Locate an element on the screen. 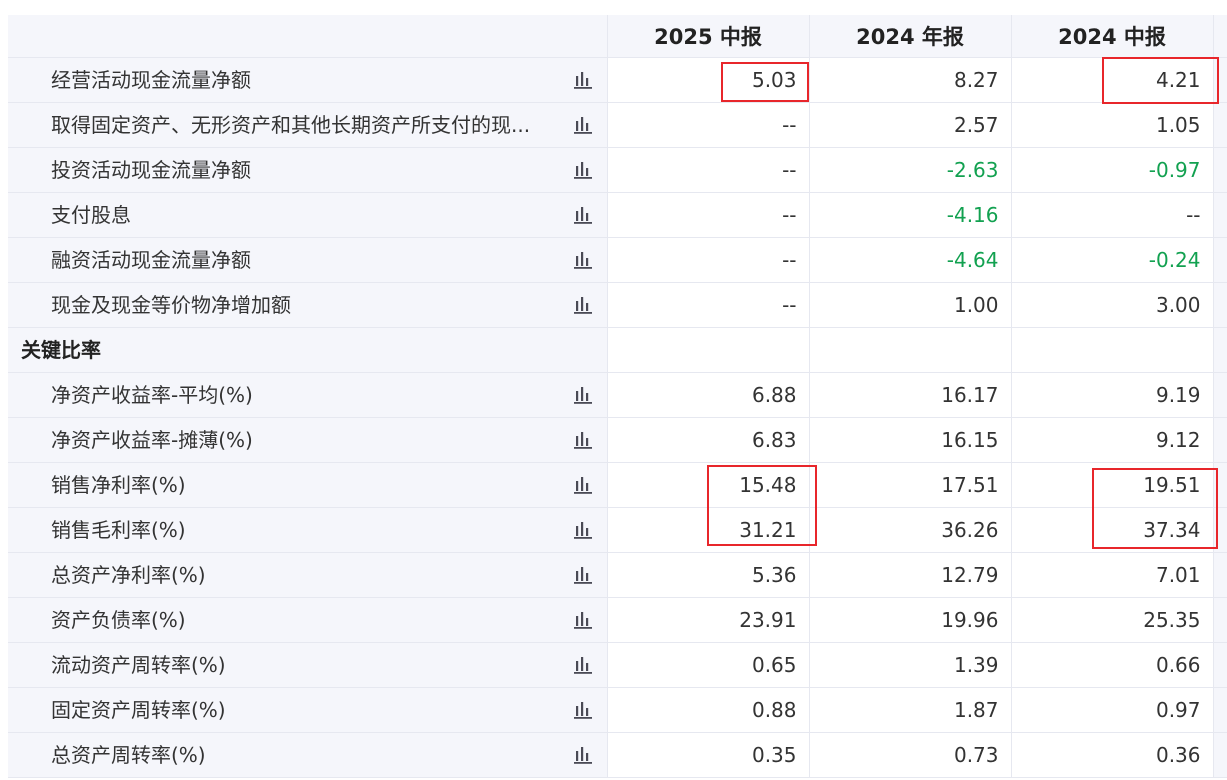  row-label-cell: 总资产周转率(%) is located at coordinates (308, 755).